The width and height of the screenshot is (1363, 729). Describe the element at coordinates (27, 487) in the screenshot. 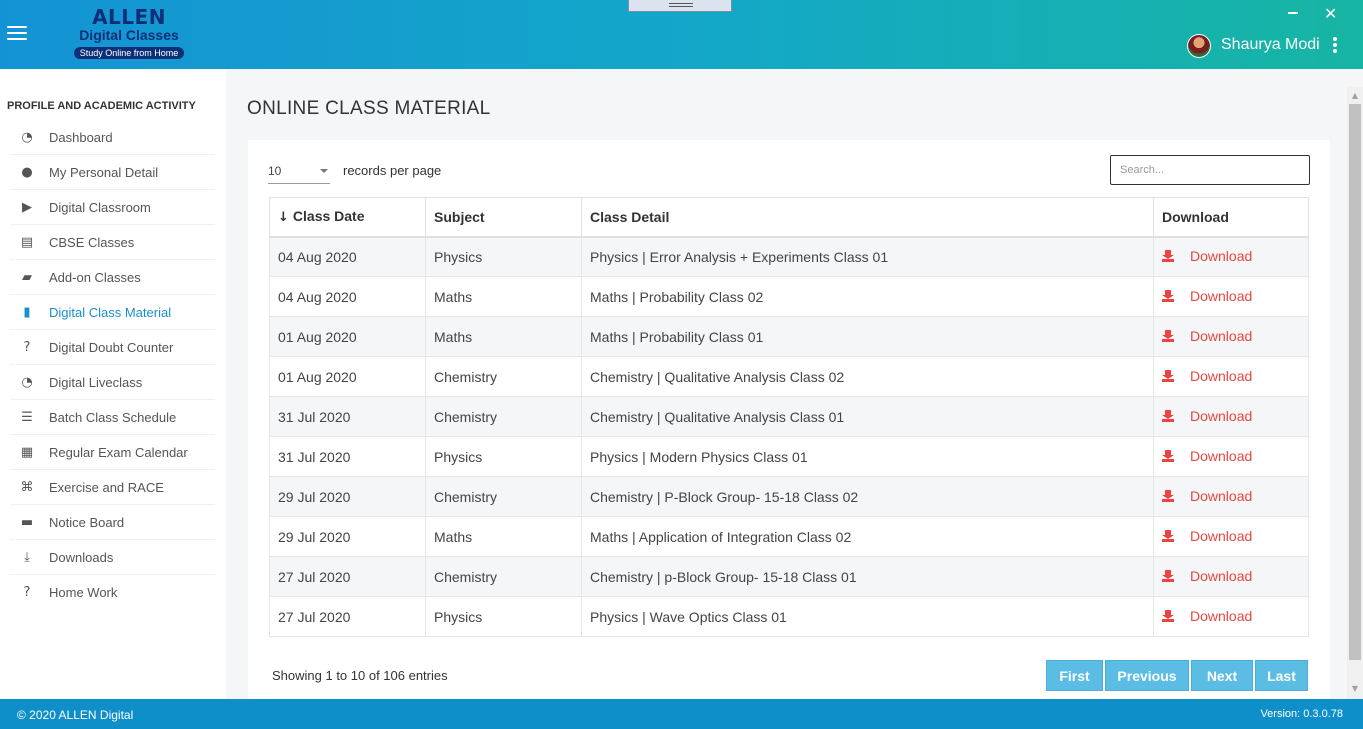

I see `translate-icon: ⌘` at that location.